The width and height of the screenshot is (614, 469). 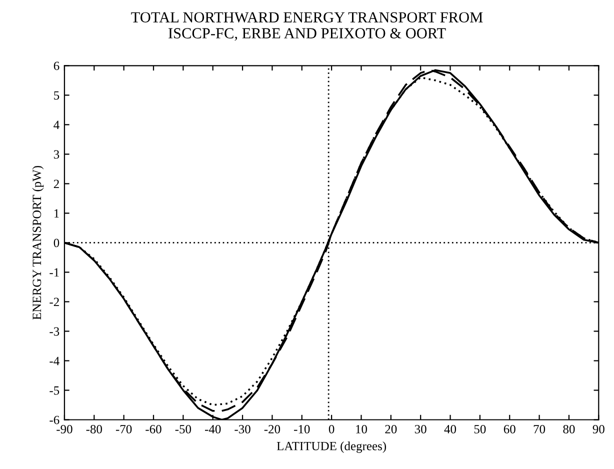 What do you see at coordinates (391, 429) in the screenshot?
I see `x-tick-label: 20` at bounding box center [391, 429].